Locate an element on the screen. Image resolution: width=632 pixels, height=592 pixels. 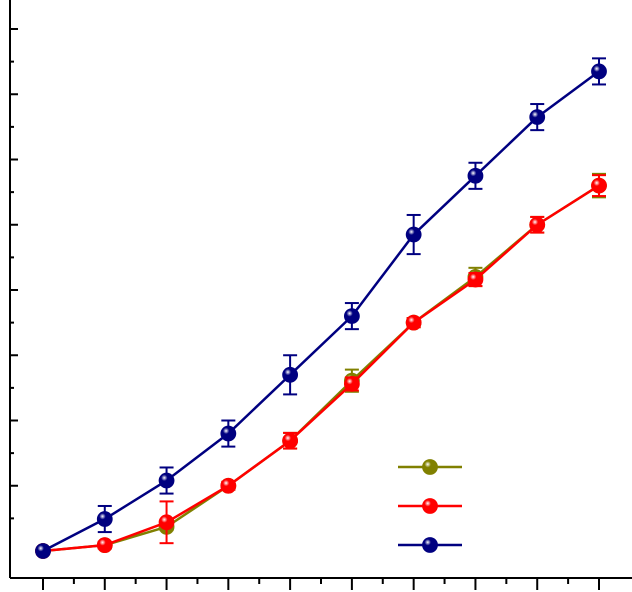
y-ticks is located at coordinates (14, 274).